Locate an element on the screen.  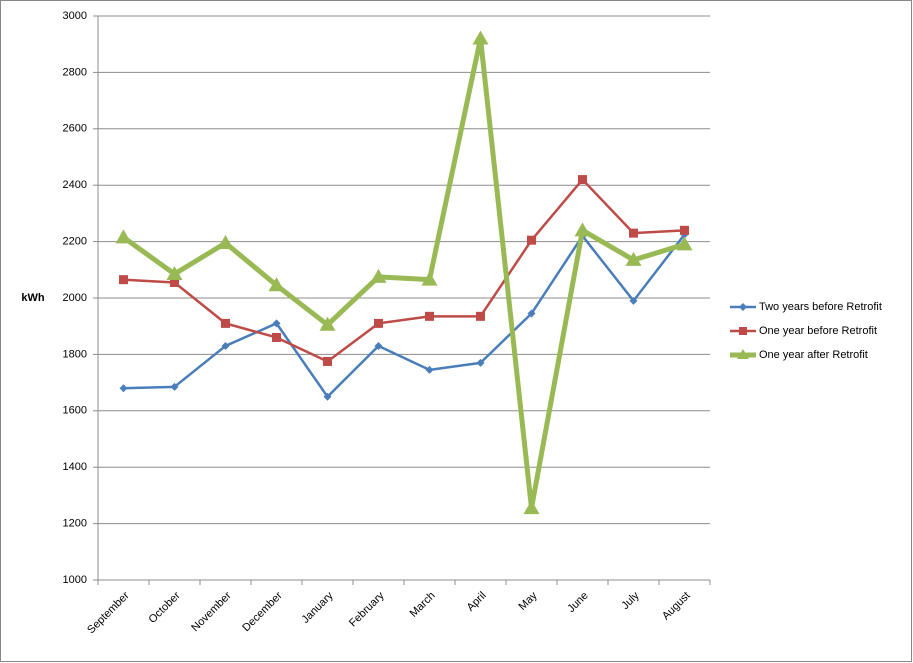
y-tick-label: 1200 is located at coordinates (75, 524).